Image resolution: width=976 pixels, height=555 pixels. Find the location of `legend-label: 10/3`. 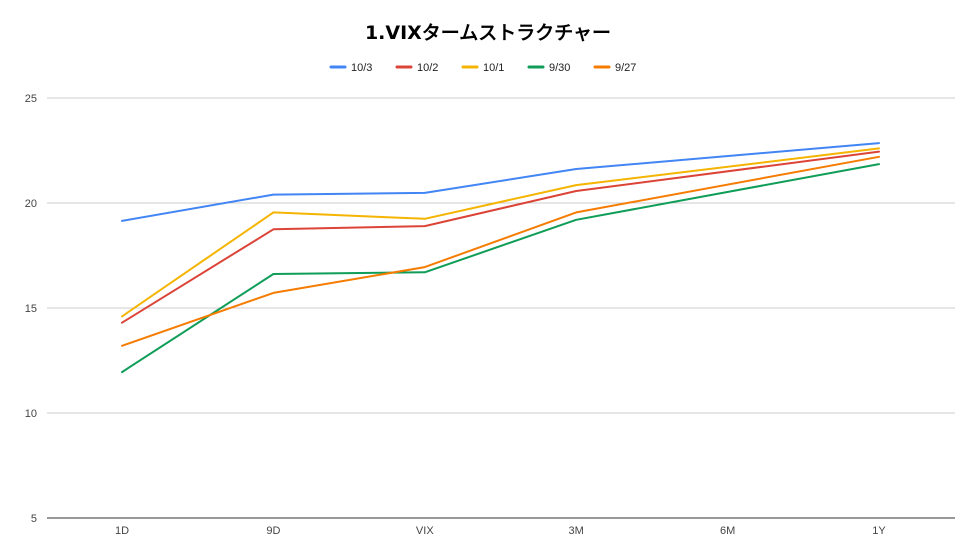

legend-label: 10/3 is located at coordinates (361, 68).